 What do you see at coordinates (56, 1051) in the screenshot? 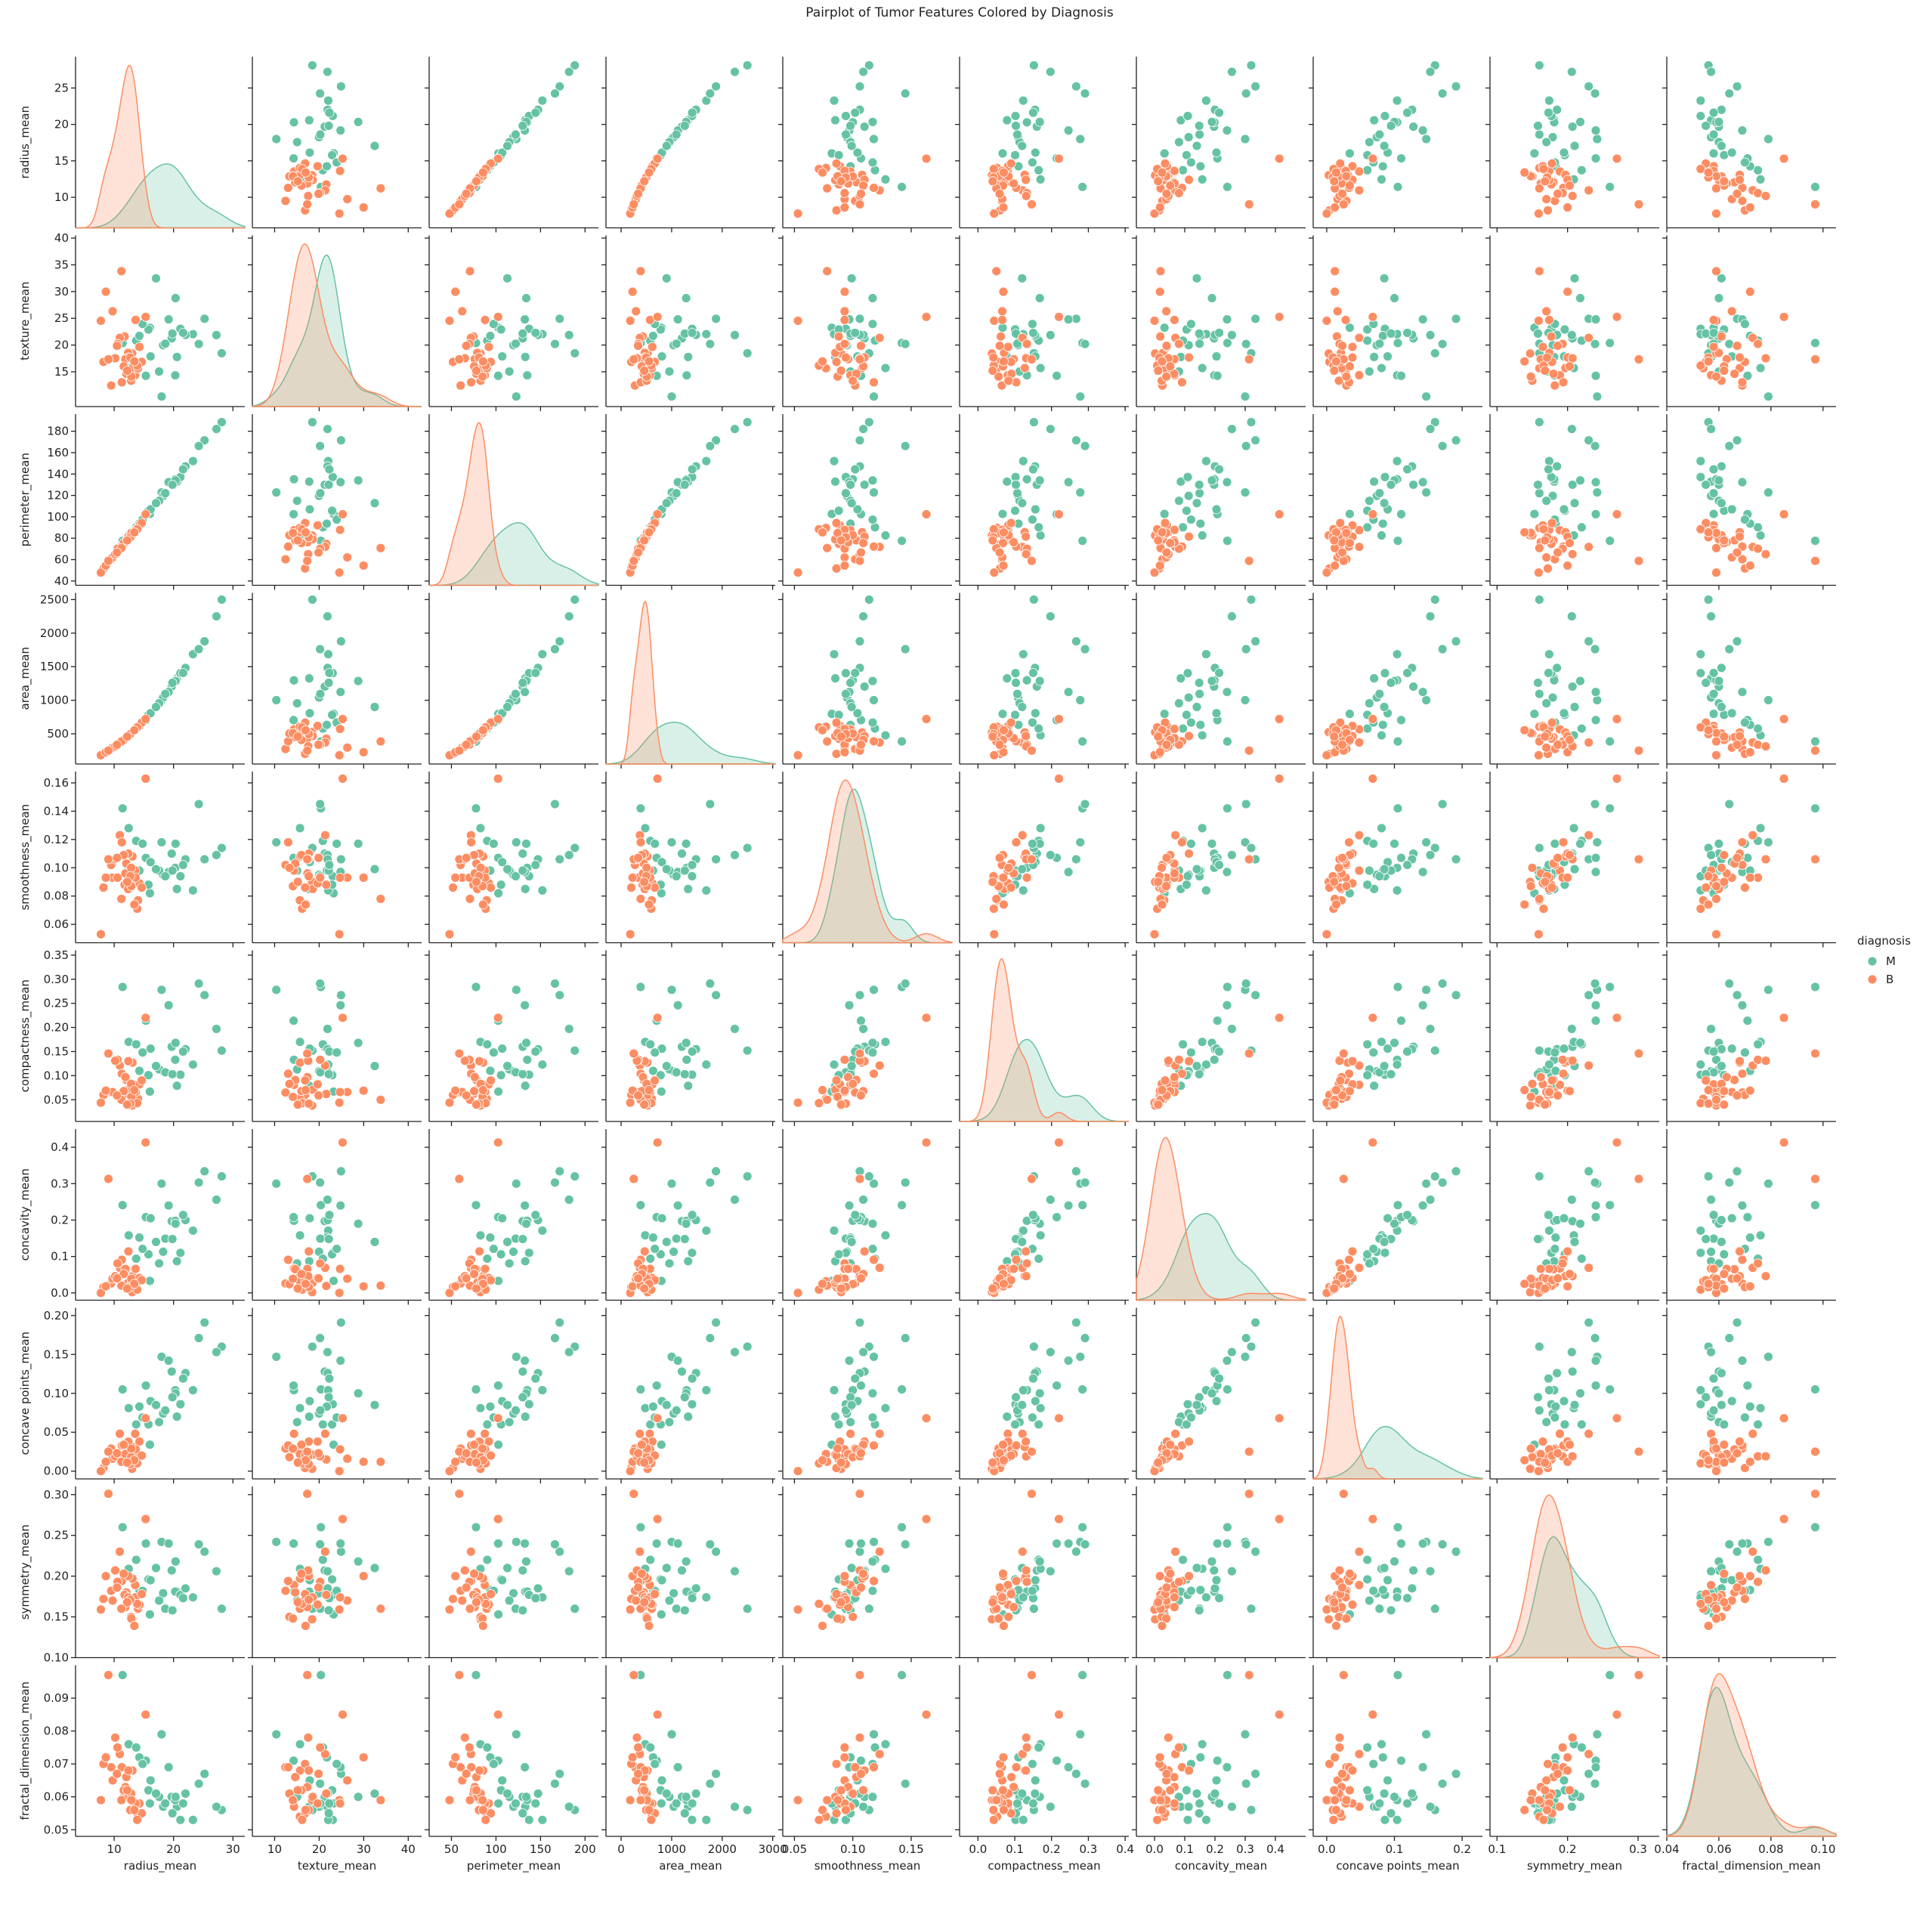
I see `y-tick-label: 0.15` at bounding box center [56, 1051].